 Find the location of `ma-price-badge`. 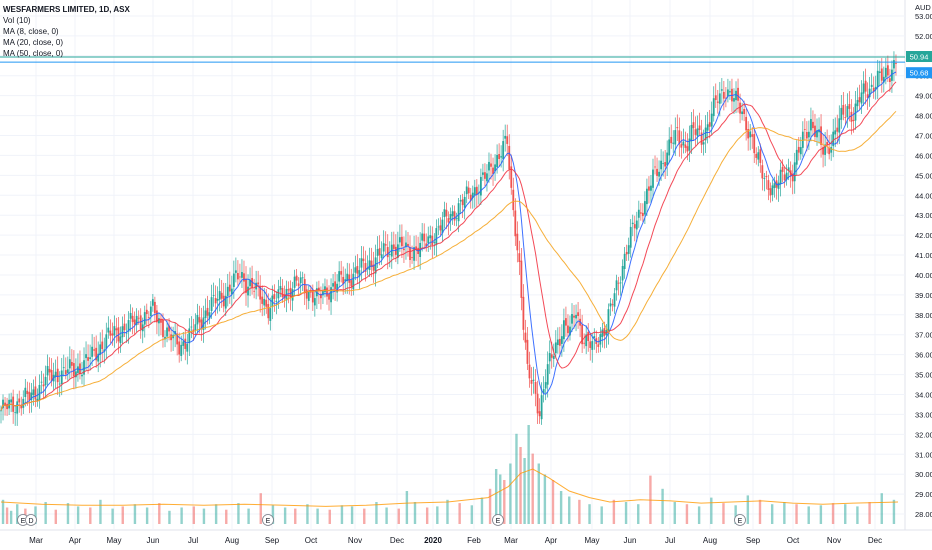

ma-price-badge is located at coordinates (919, 73).